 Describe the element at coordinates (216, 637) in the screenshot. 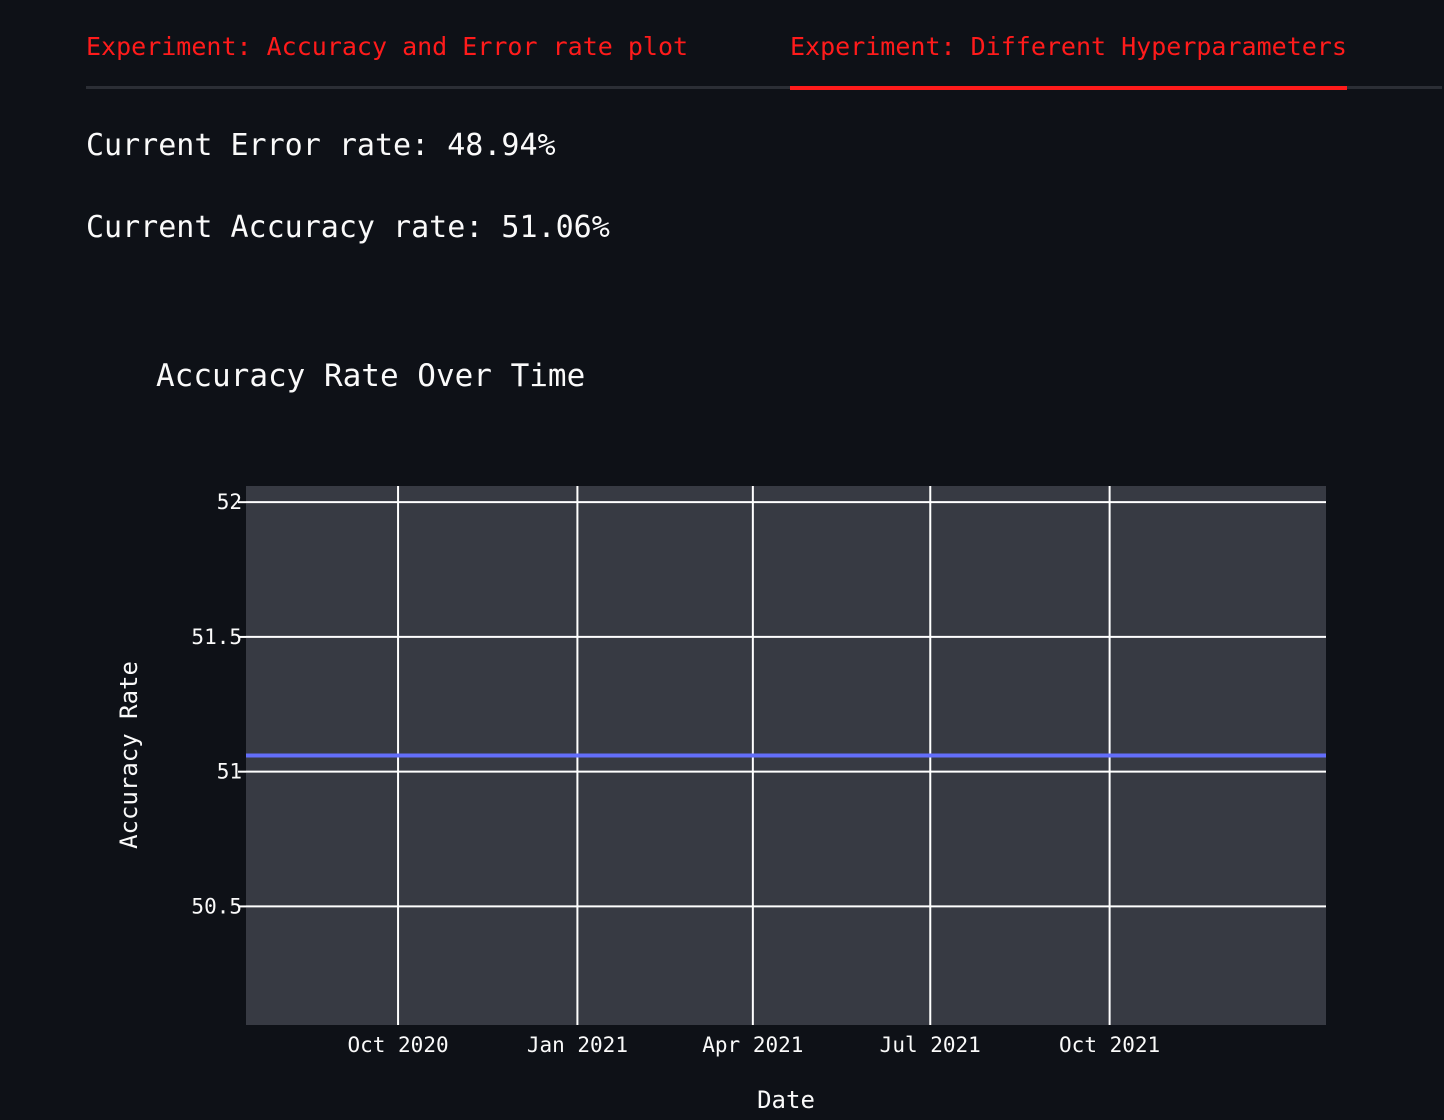

I see `y-tick-label: 51.5` at that location.